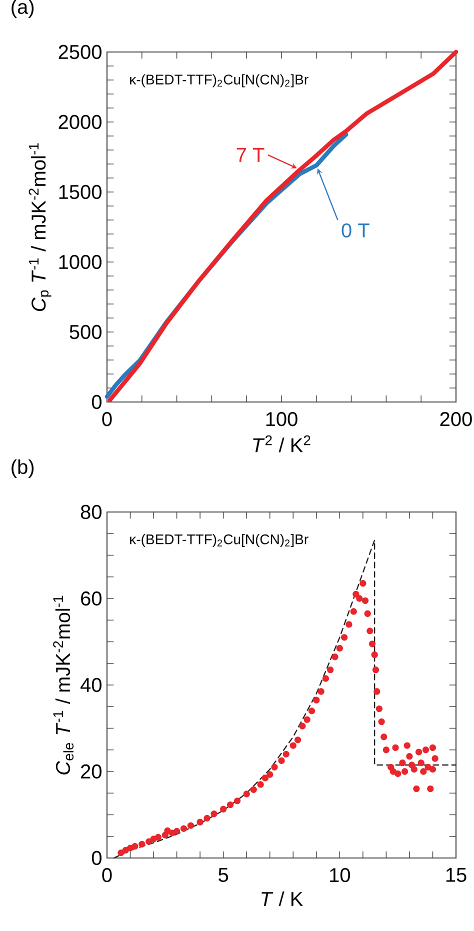  Describe the element at coordinates (91, 512) in the screenshot. I see `y-tick-label: 80` at that location.